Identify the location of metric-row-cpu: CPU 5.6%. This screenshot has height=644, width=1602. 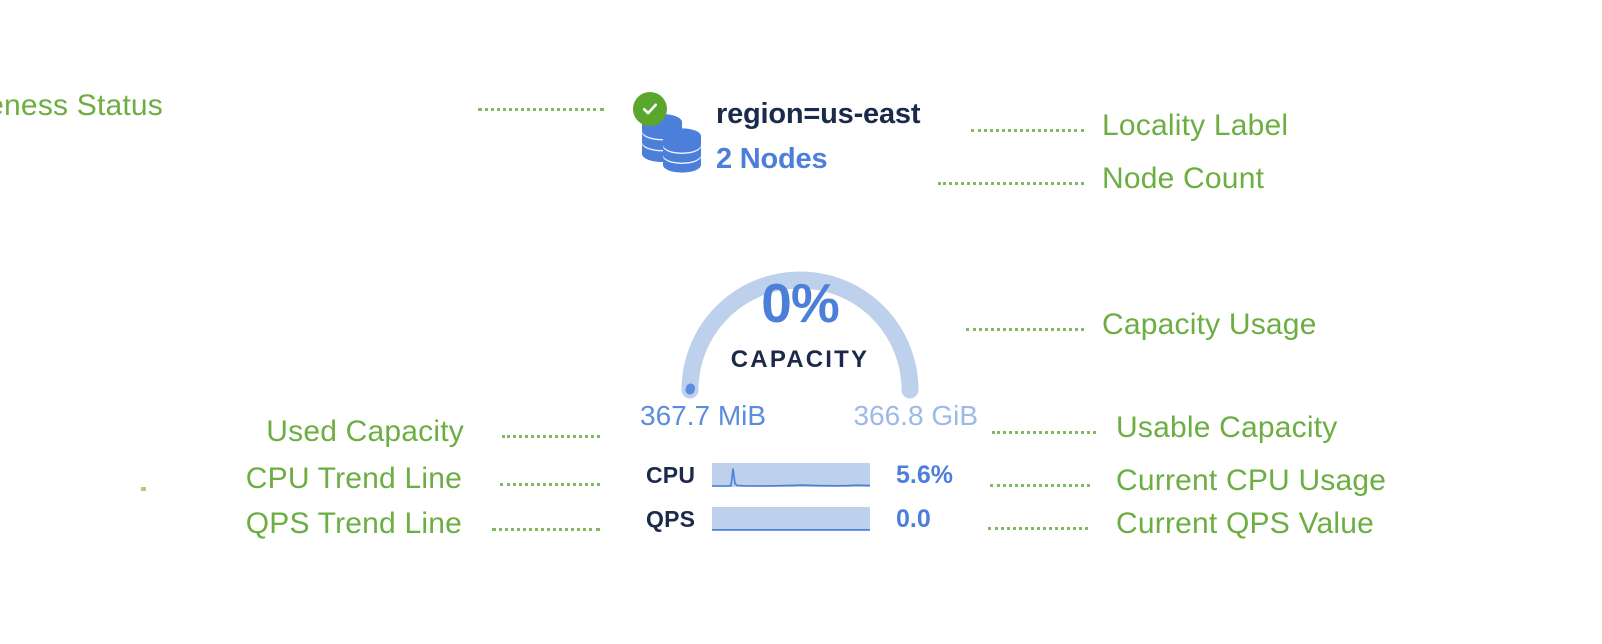
(811, 475).